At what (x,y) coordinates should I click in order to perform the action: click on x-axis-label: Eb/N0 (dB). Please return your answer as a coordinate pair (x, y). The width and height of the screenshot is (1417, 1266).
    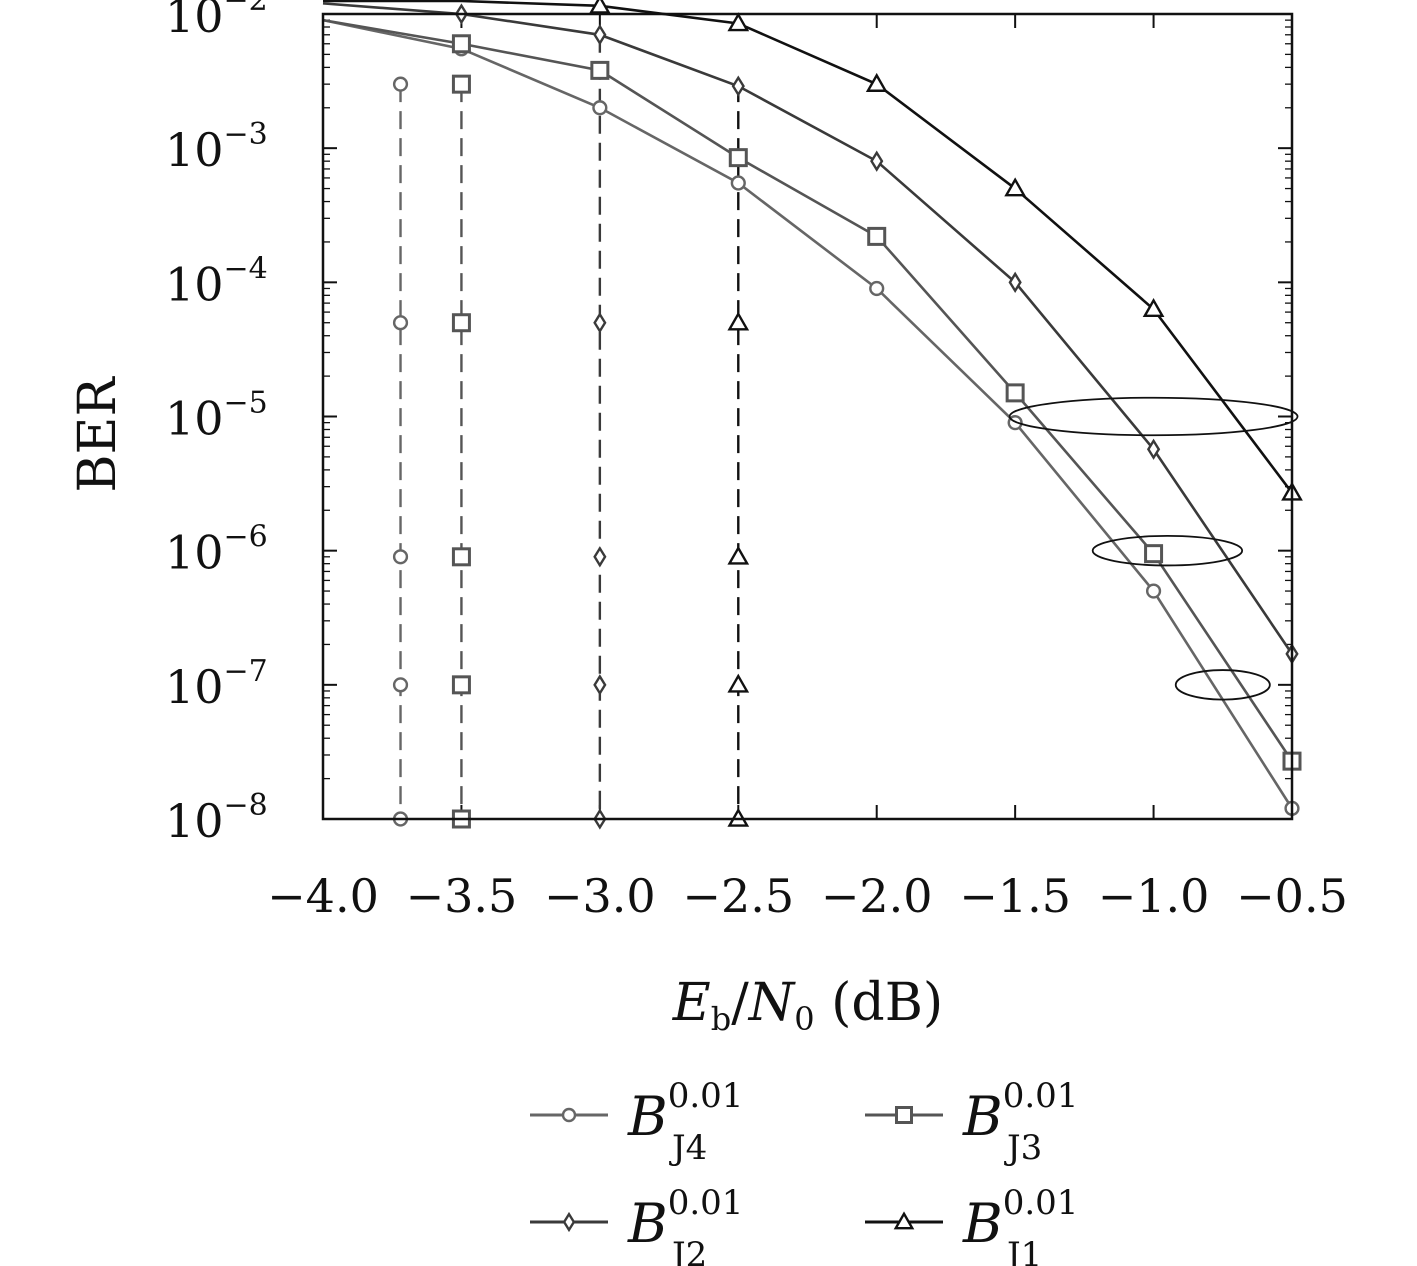
    Looking at the image, I should click on (807, 1005).